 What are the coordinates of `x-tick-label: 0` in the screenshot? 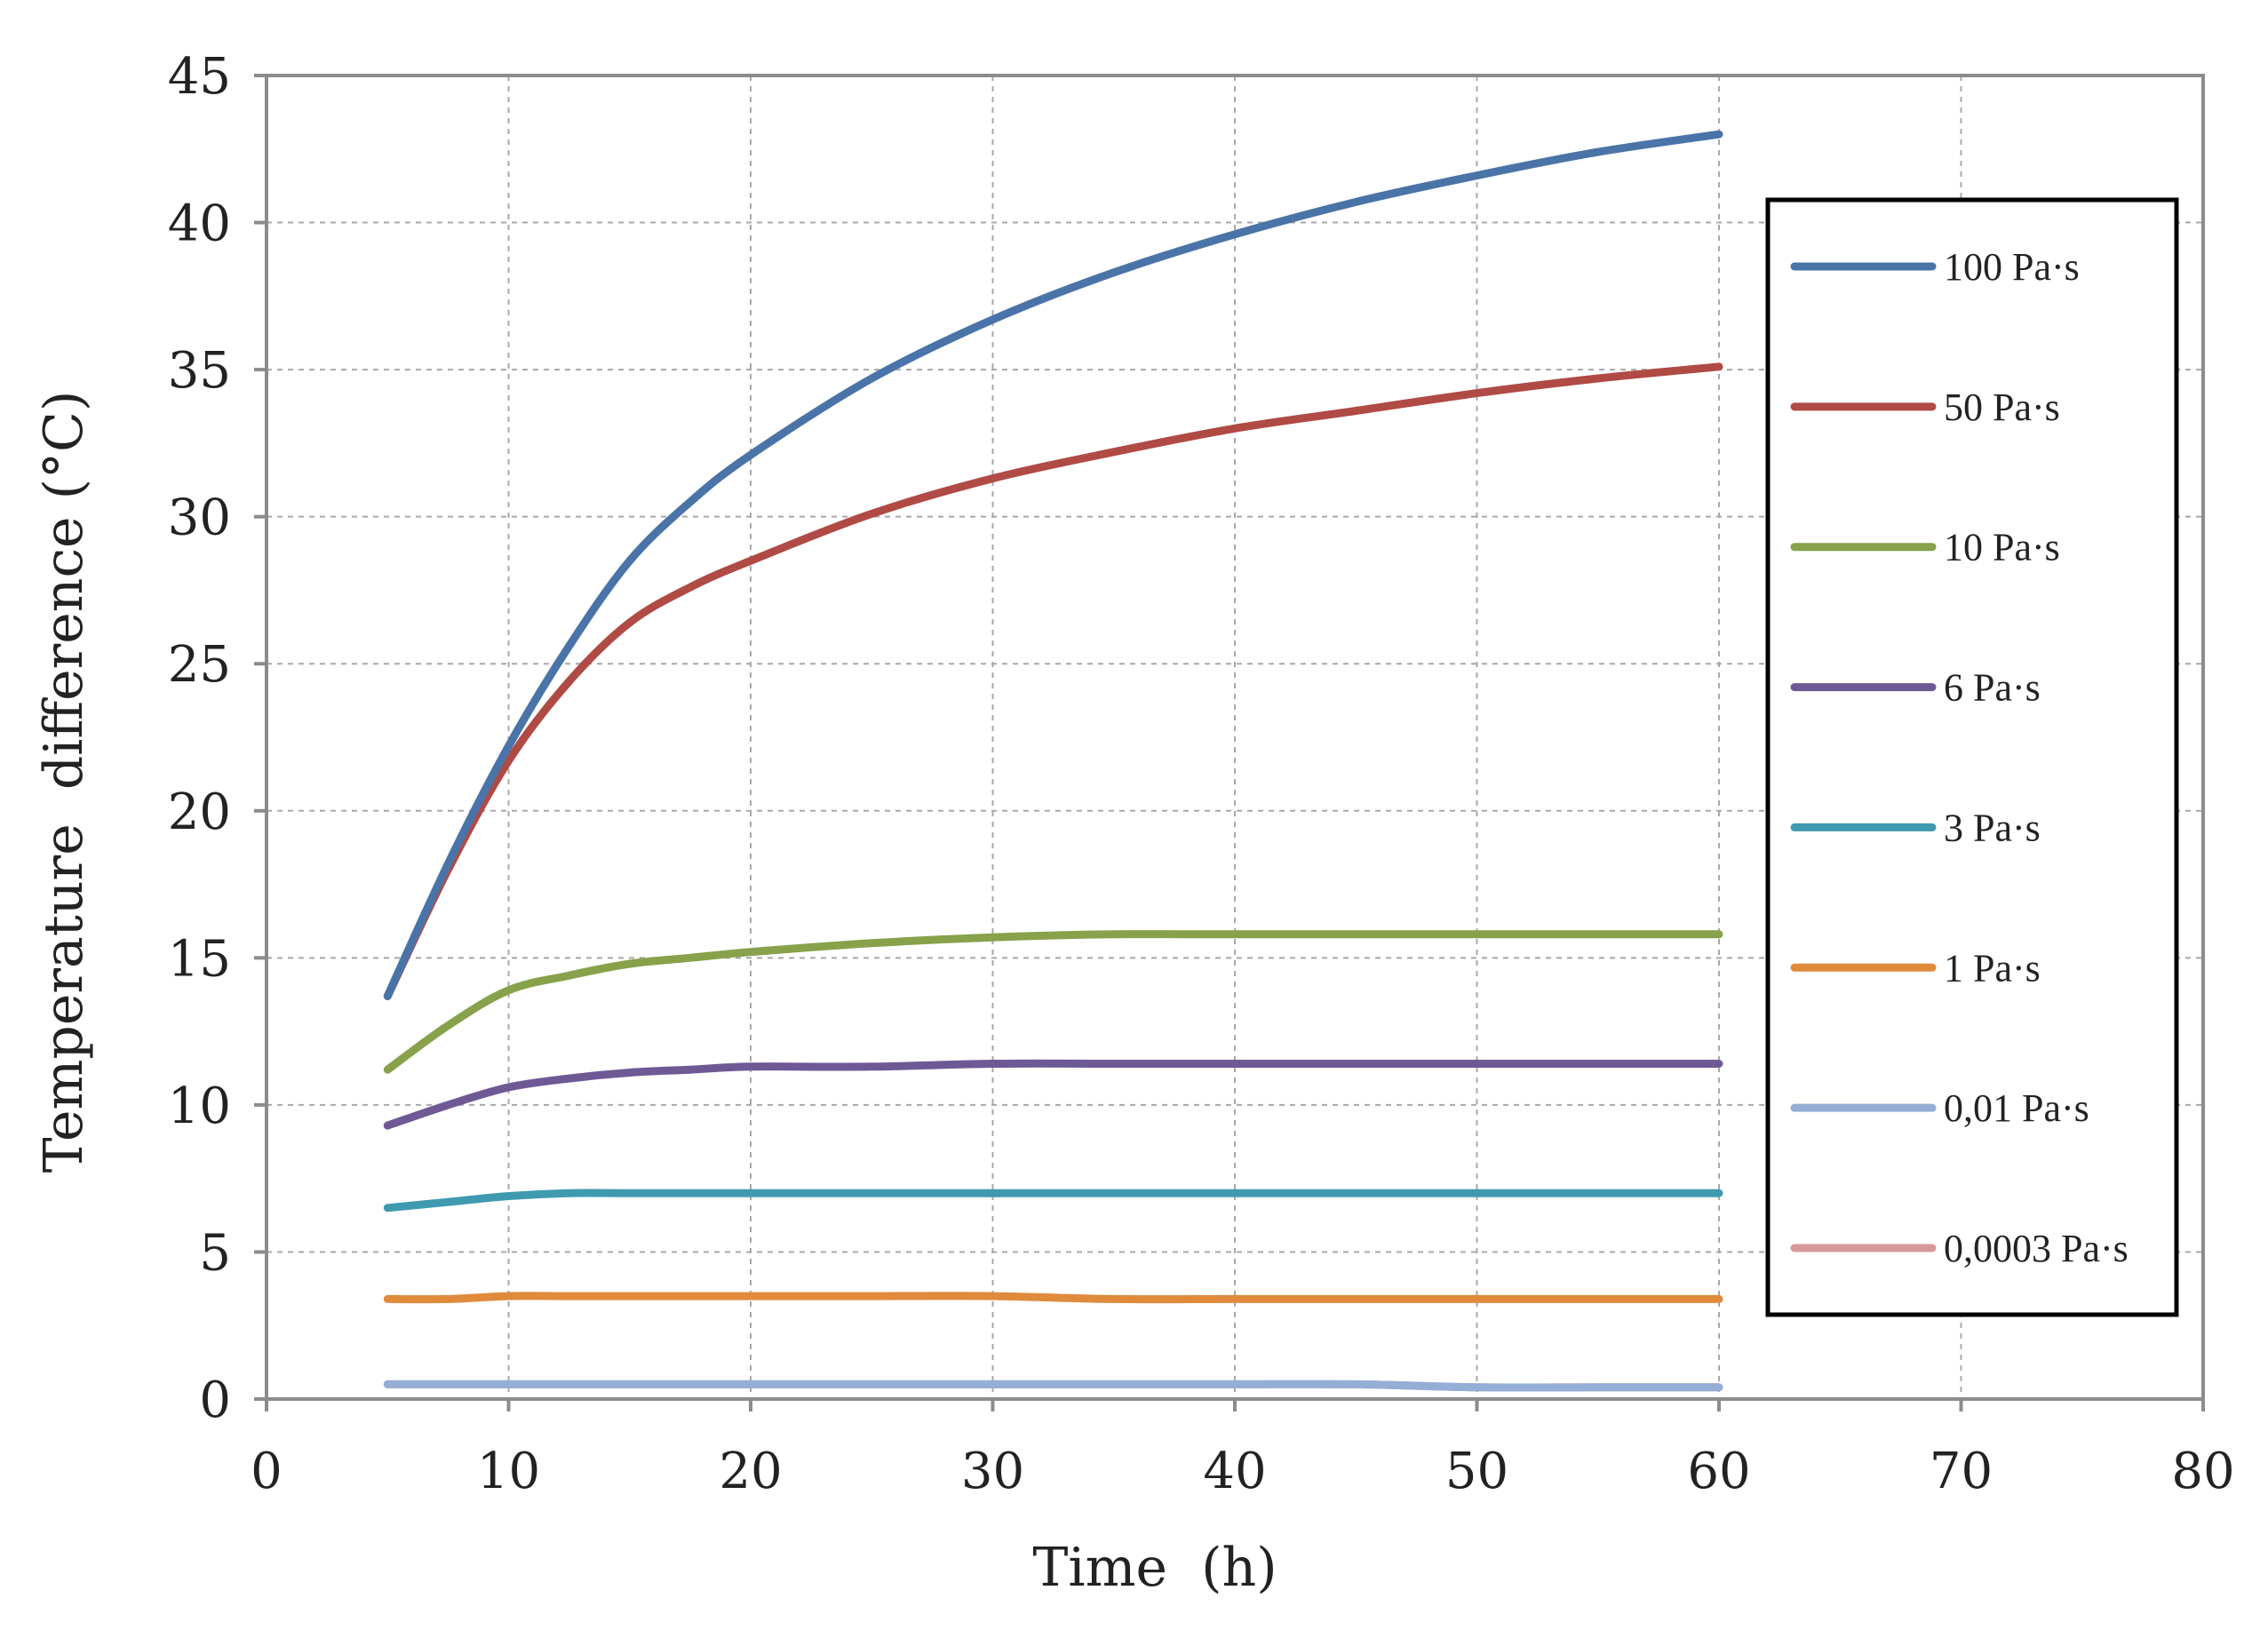 It's located at (267, 1471).